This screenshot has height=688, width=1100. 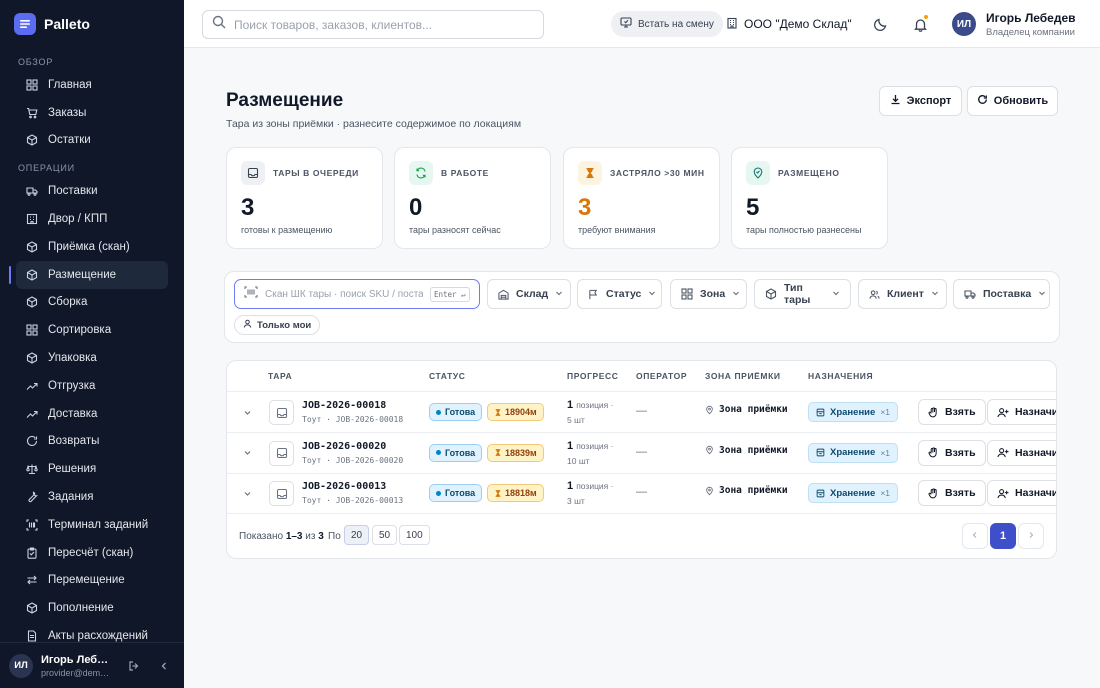 I want to click on per-page-100-button: 100, so click(x=414, y=535).